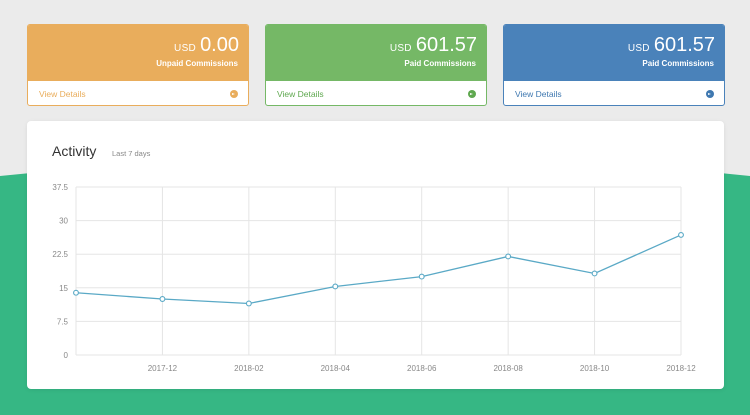  I want to click on y-tick-label: 22.5, so click(60, 254).